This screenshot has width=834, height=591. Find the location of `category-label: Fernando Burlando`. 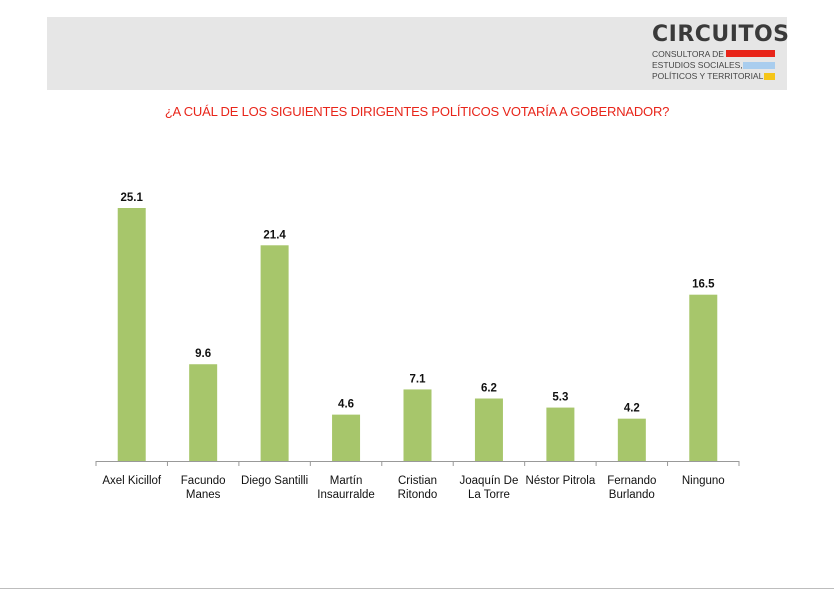

category-label: Fernando Burlando is located at coordinates (631, 488).